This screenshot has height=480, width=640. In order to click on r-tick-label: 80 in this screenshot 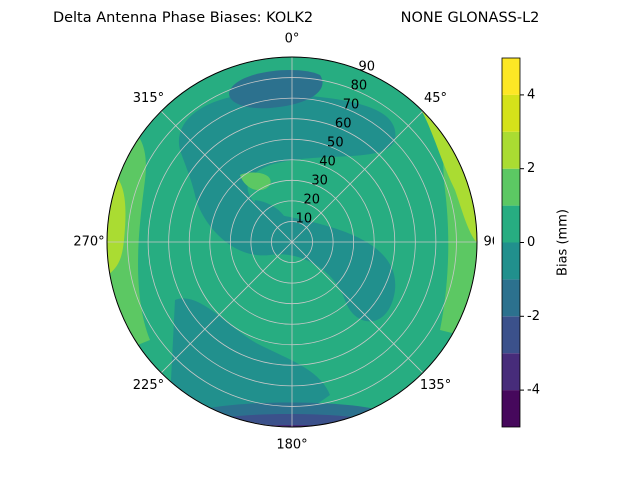, I will do `click(359, 86)`.